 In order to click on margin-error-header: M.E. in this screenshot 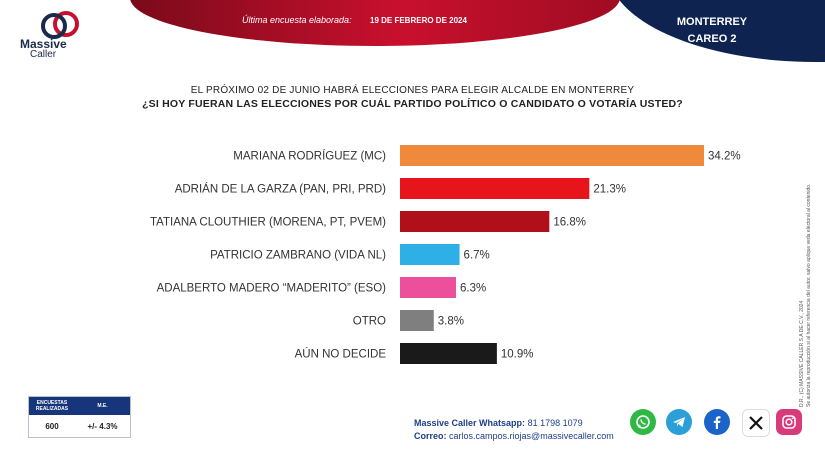, I will do `click(102, 406)`.